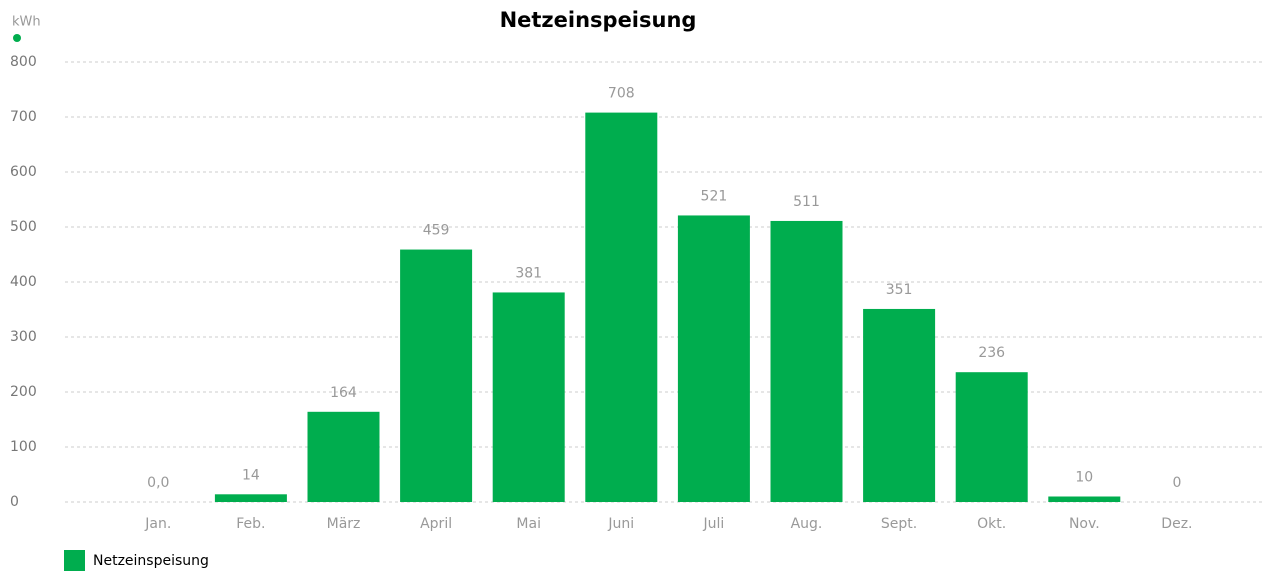  I want to click on data-label: 0, so click(1176, 483).